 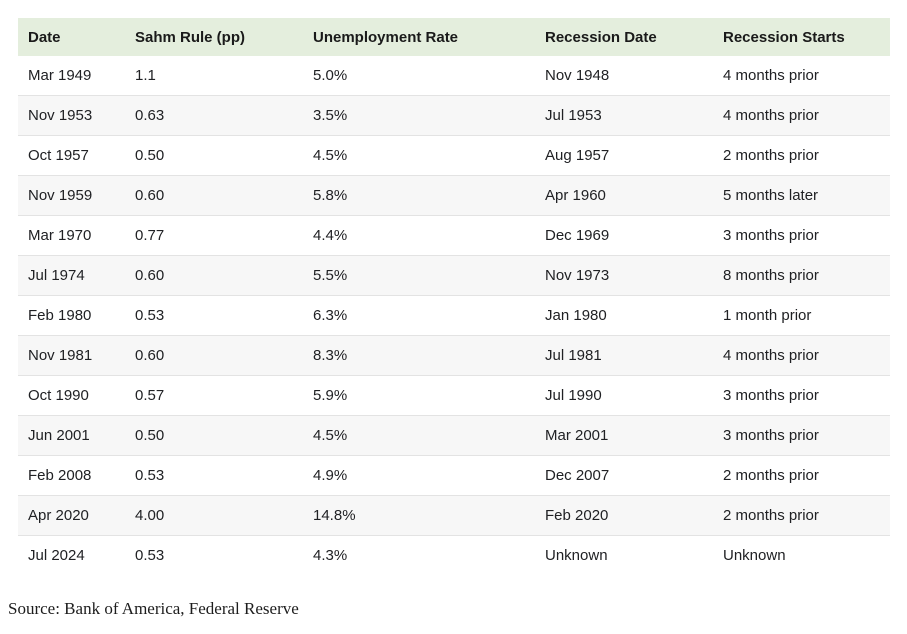 I want to click on cell-sahm-rule: 1.1, so click(x=145, y=75).